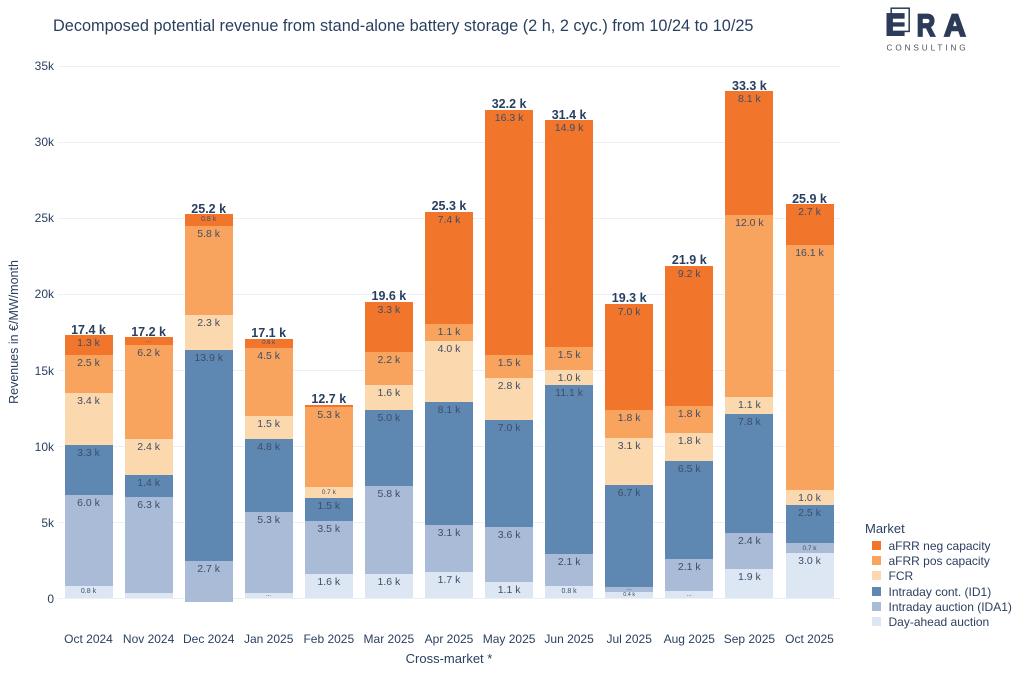 The width and height of the screenshot is (1024, 683). Describe the element at coordinates (928, 48) in the screenshot. I see `svg-text: CONSULTING` at that location.